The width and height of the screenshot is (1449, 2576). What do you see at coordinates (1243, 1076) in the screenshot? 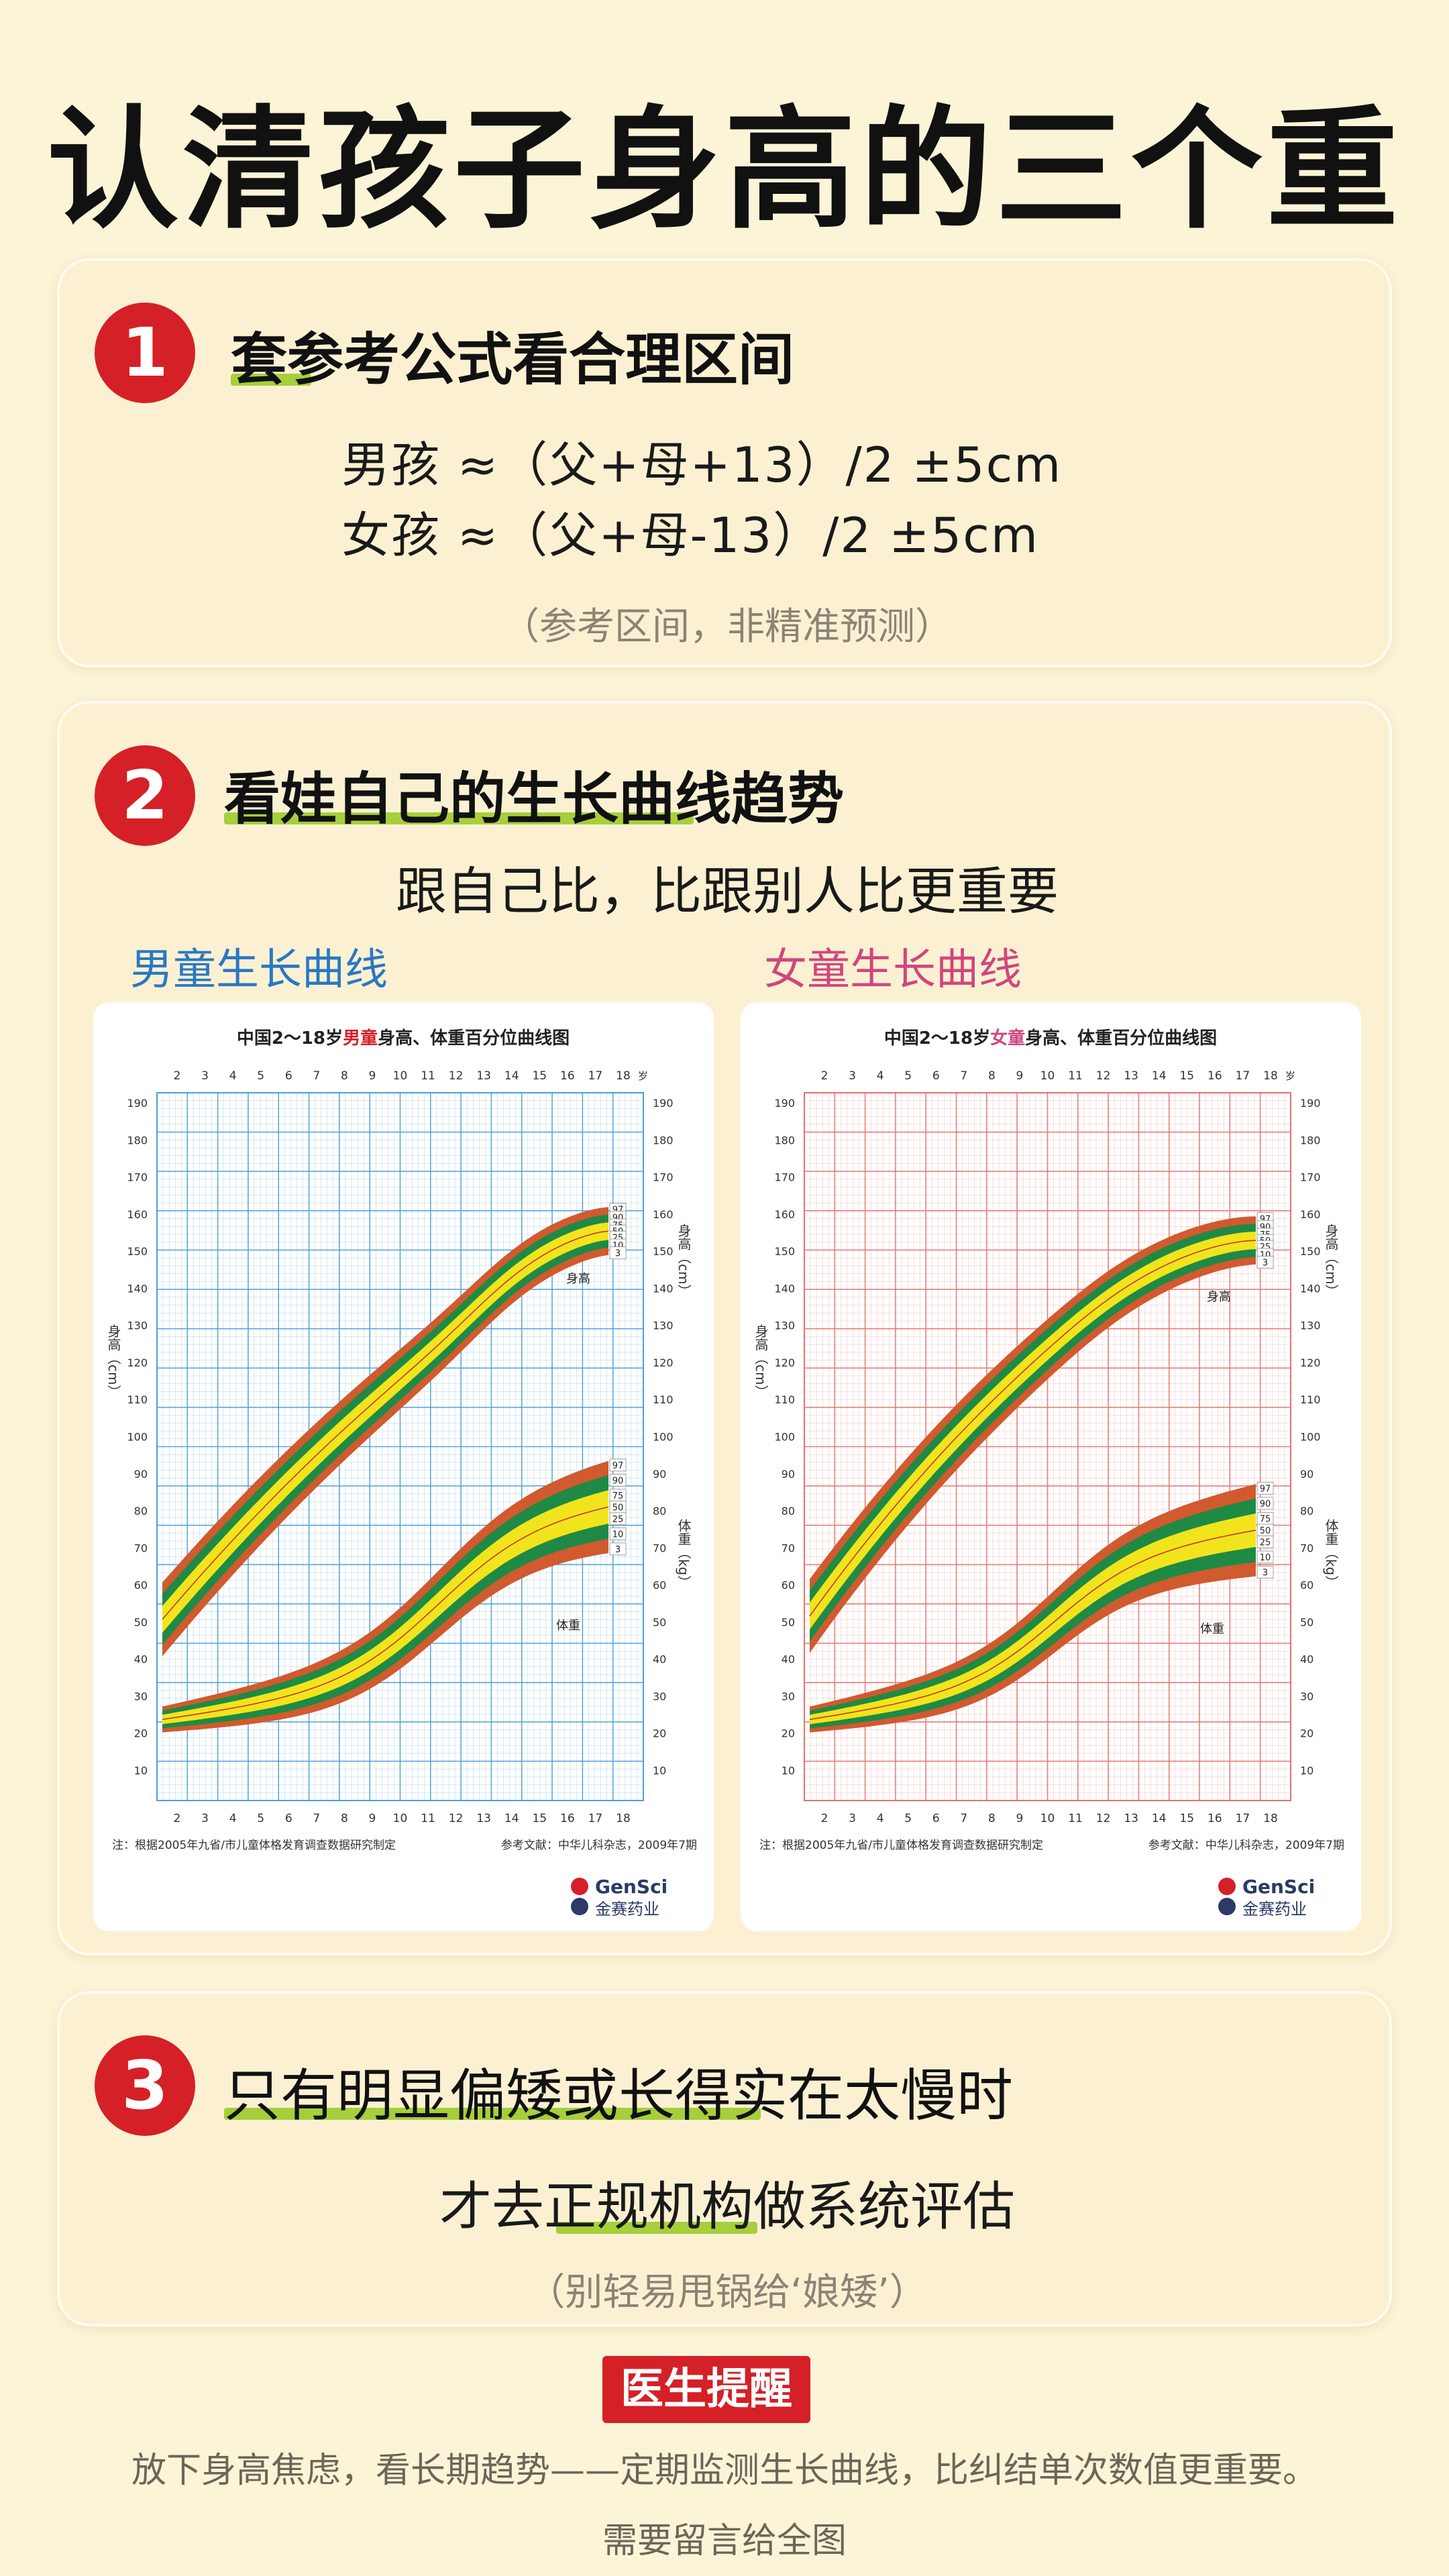
I see `age-tick-top: 17` at bounding box center [1243, 1076].